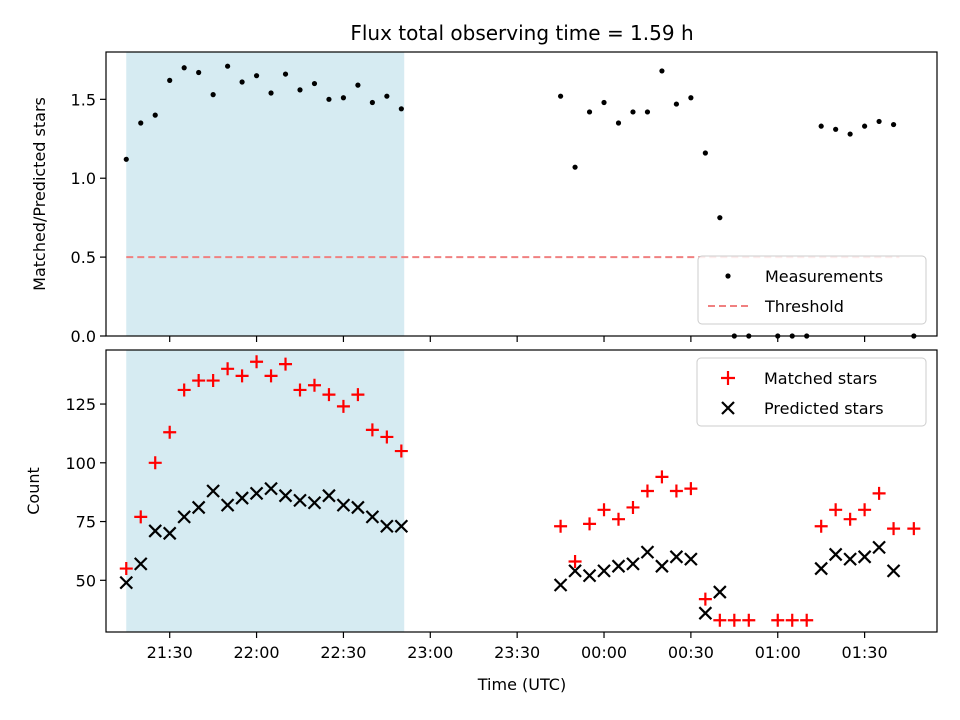  I want to click on top-y-axis-label: Matched/Predicted stars, so click(39, 194).